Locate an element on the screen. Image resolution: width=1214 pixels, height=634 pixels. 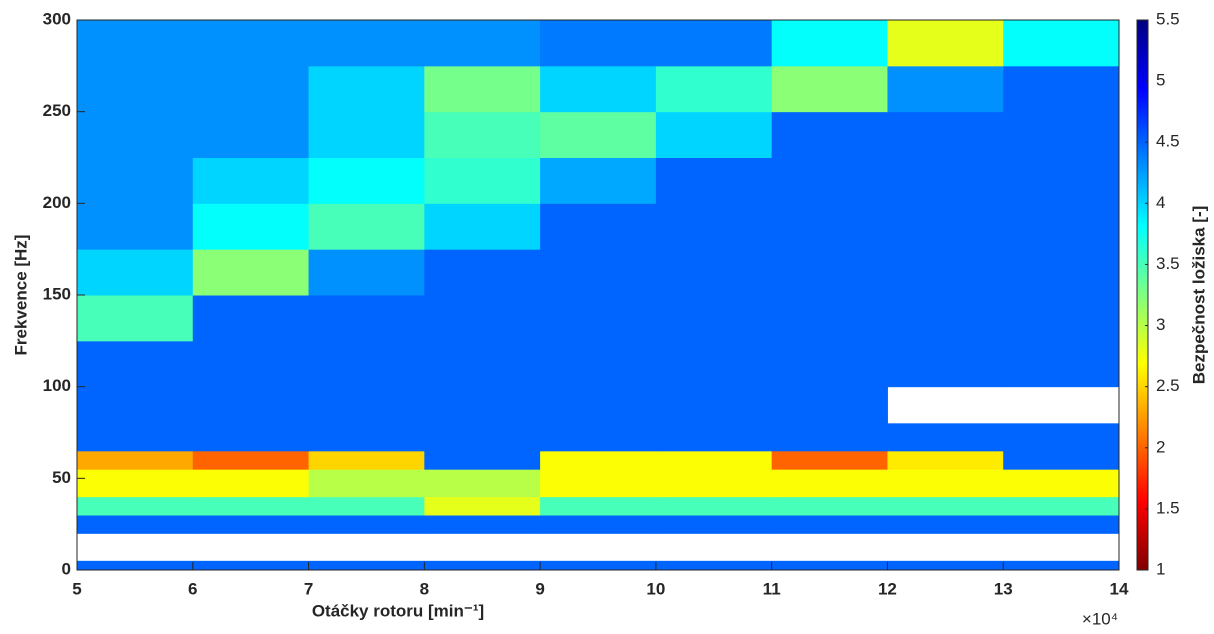
x-tick-label: 7 is located at coordinates (308, 588).